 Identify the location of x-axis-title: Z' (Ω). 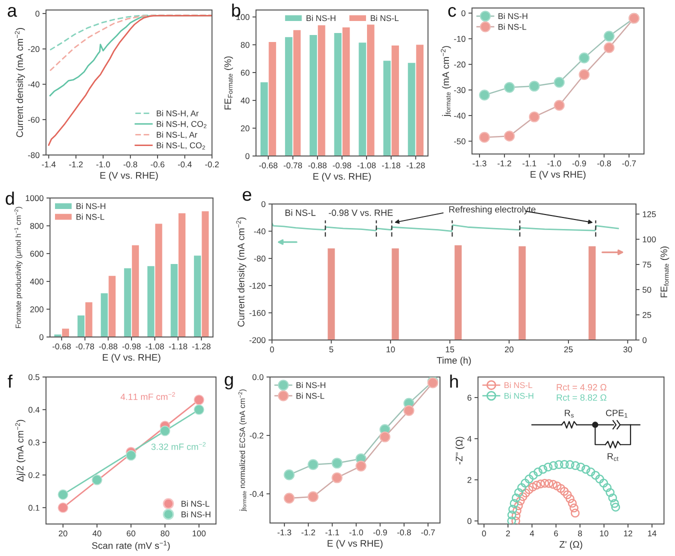
(571, 545).